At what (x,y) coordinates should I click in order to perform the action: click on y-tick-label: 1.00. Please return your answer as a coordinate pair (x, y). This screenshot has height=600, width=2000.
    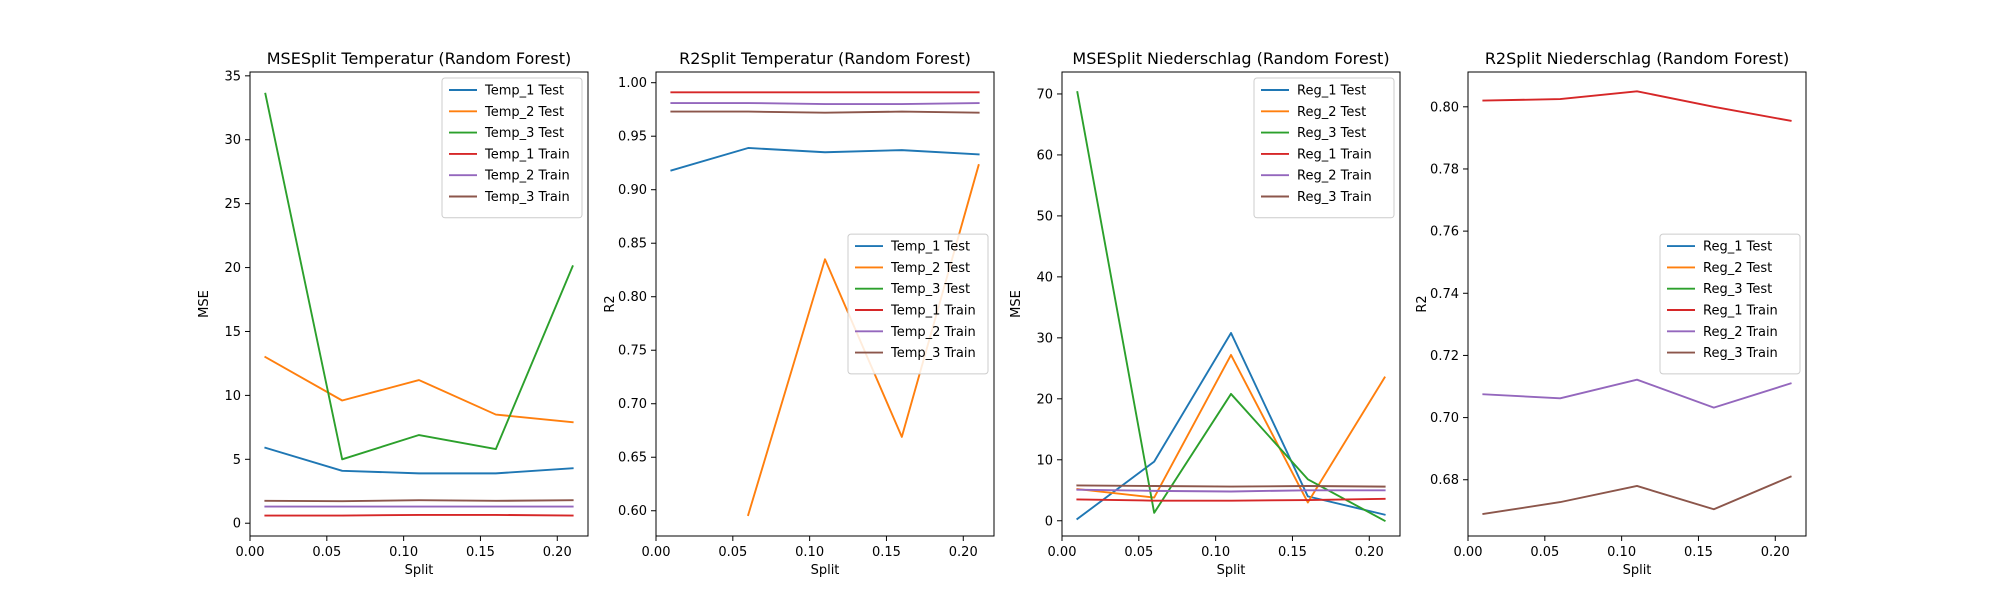
    Looking at the image, I should click on (632, 83).